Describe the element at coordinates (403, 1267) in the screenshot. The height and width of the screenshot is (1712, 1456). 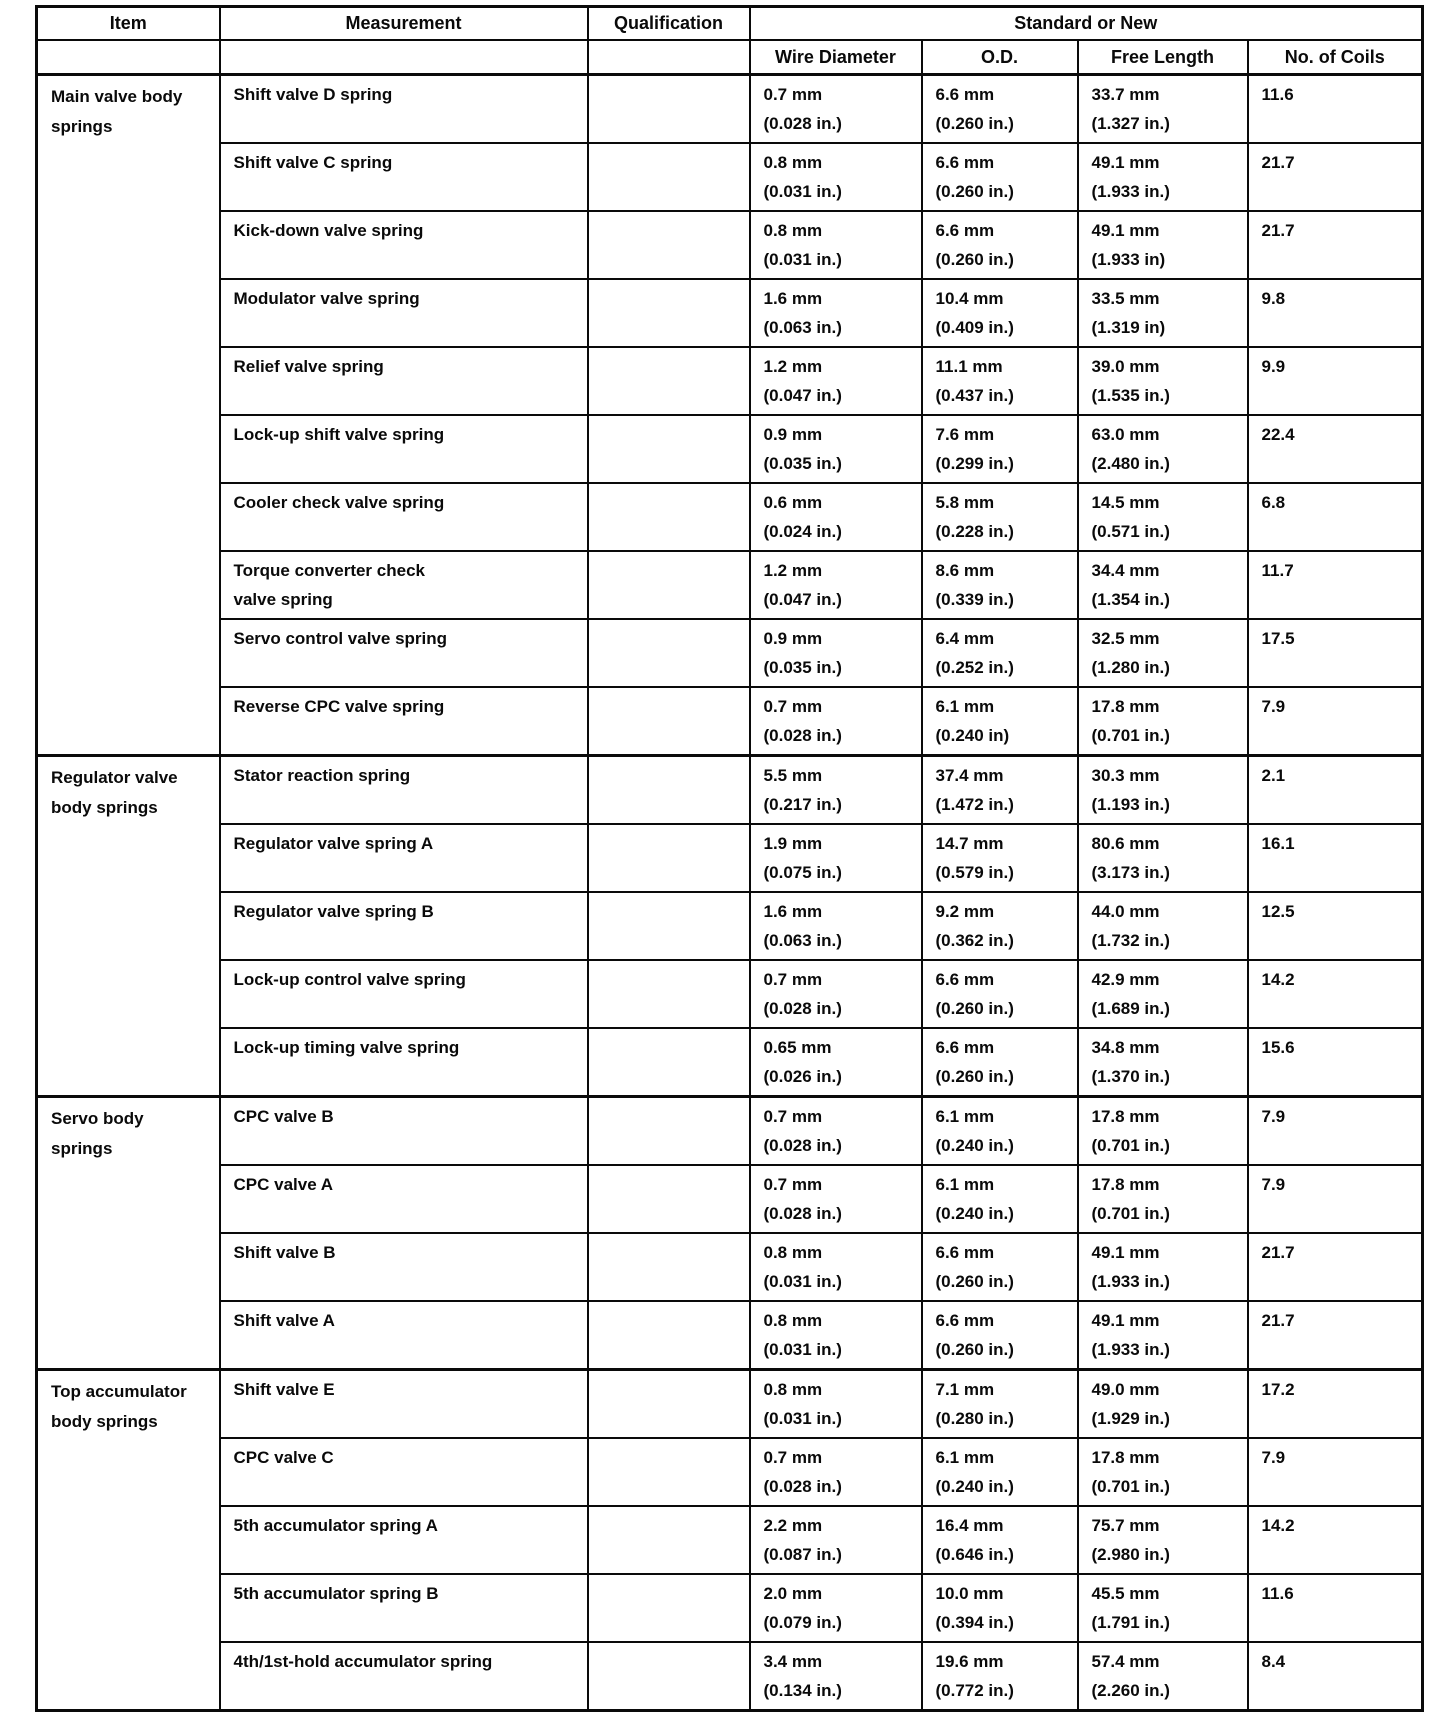
I see `measurement-cell: Shift valve B` at that location.